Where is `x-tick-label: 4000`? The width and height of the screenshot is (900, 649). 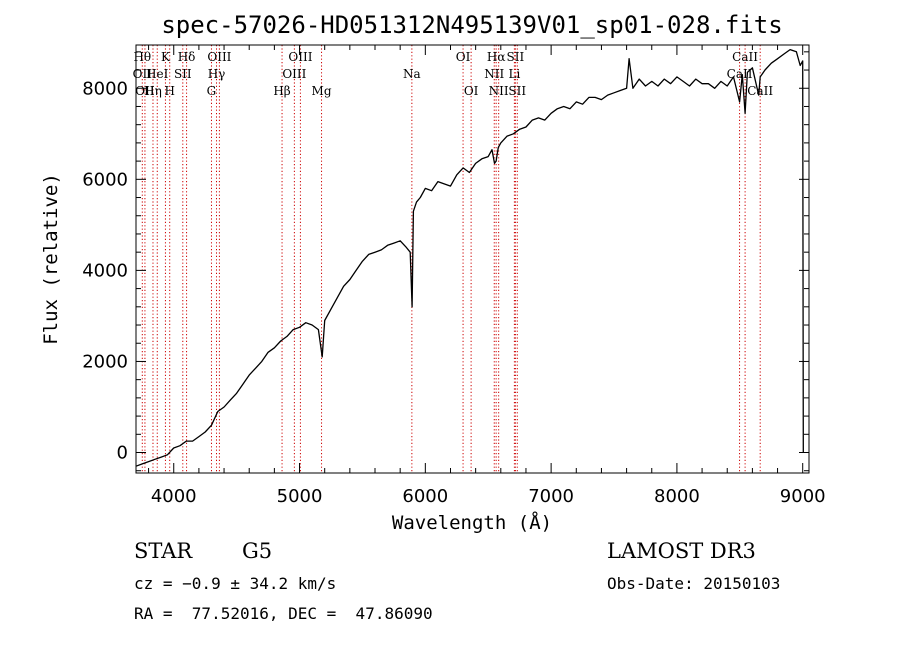
x-tick-label: 4000 is located at coordinates (174, 496).